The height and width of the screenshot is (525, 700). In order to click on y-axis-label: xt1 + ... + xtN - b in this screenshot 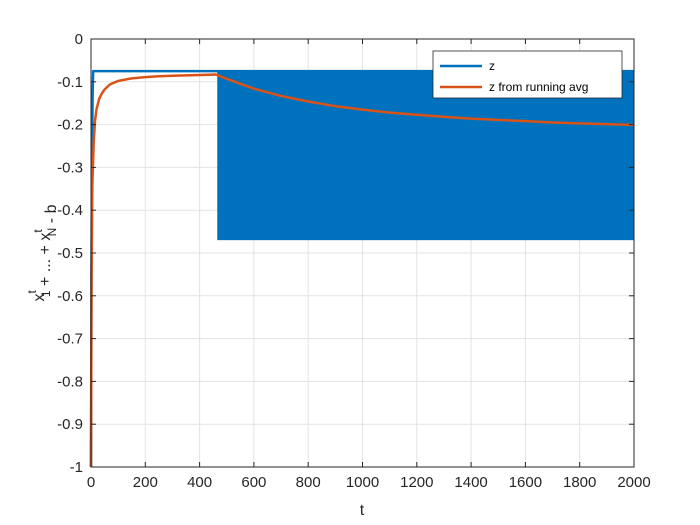, I will do `click(42, 252)`.